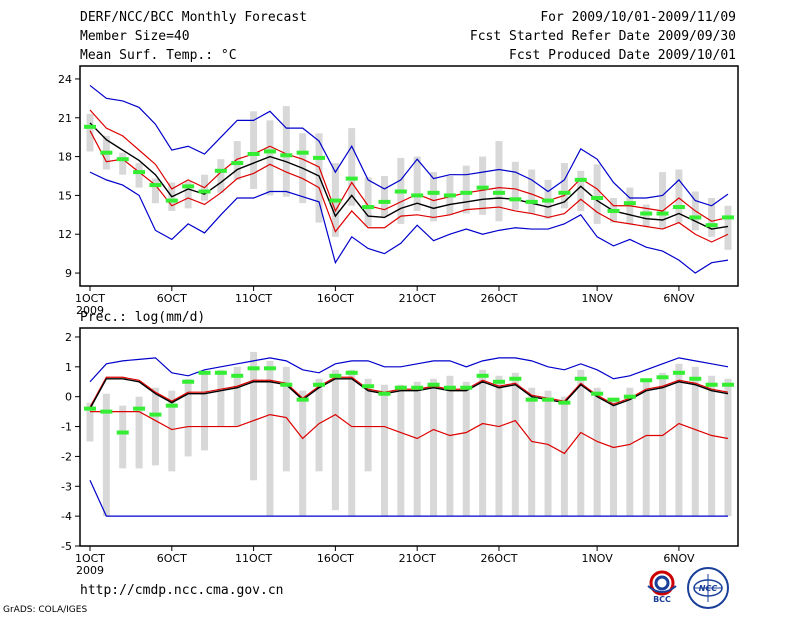 The image size is (800, 618). What do you see at coordinates (68, 337) in the screenshot?
I see `prec-ytick-label: 2` at bounding box center [68, 337].